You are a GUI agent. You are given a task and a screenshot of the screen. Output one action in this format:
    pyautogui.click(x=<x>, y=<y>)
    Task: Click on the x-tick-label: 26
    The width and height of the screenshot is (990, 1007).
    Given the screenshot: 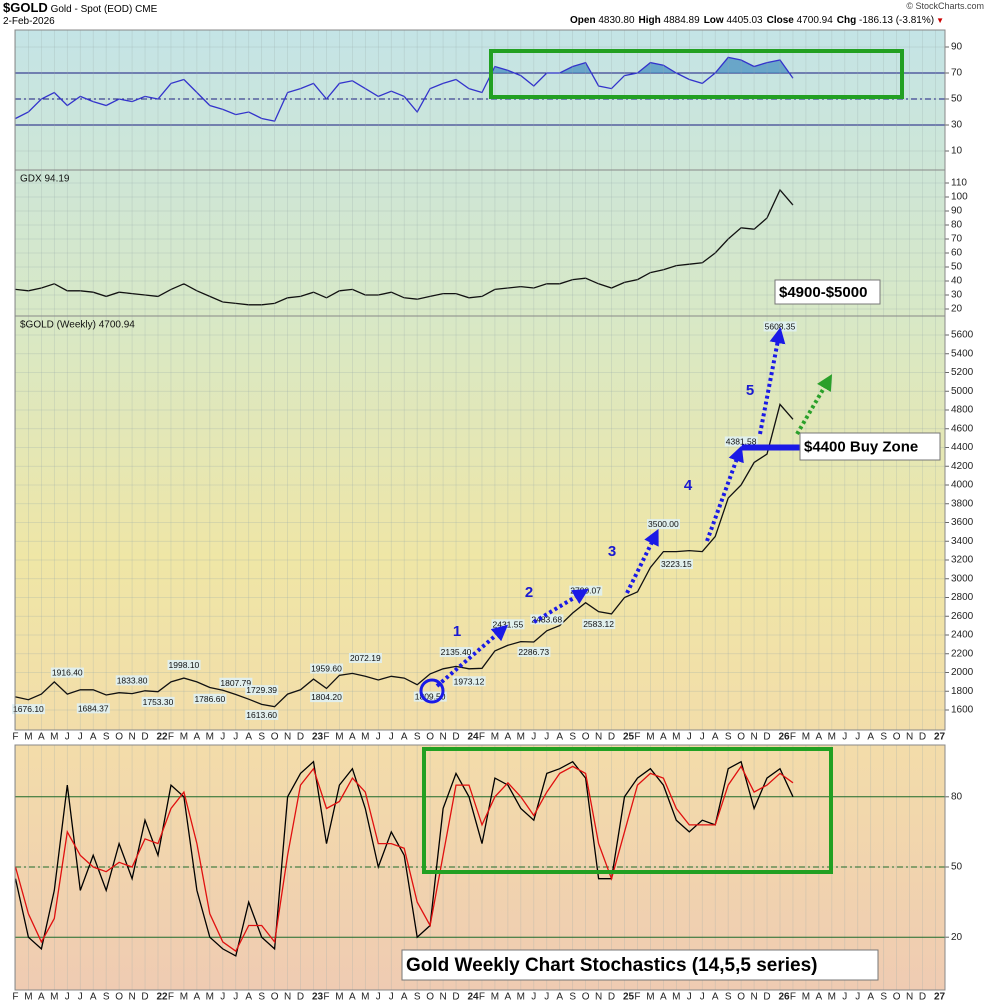 What is the action you would take?
    pyautogui.click(x=784, y=997)
    